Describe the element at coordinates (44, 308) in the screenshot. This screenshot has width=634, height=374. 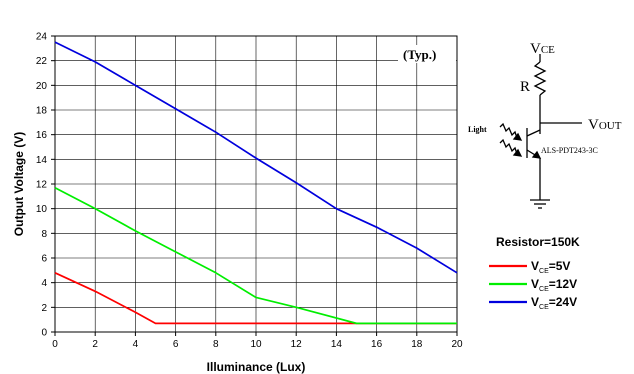
I see `y-tick-label: 2` at that location.